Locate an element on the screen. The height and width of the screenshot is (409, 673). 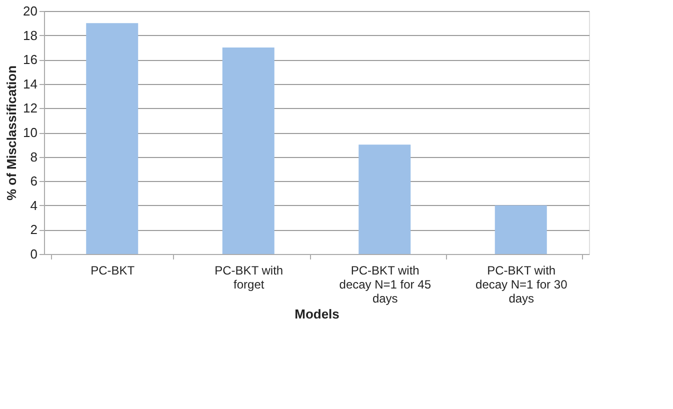
y-tick-label: 18 is located at coordinates (30, 35).